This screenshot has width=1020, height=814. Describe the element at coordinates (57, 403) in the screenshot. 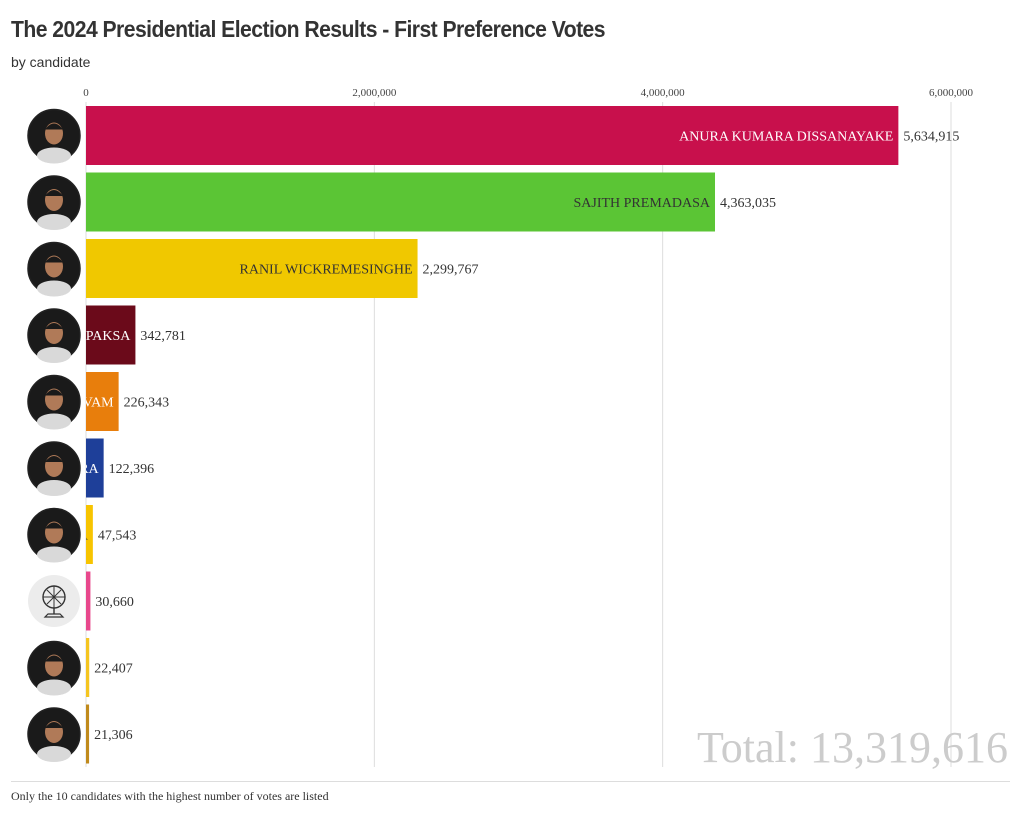

I see `bar-candidate-label: ARIYANETHIRAN PAKKIYASELVAM` at that location.